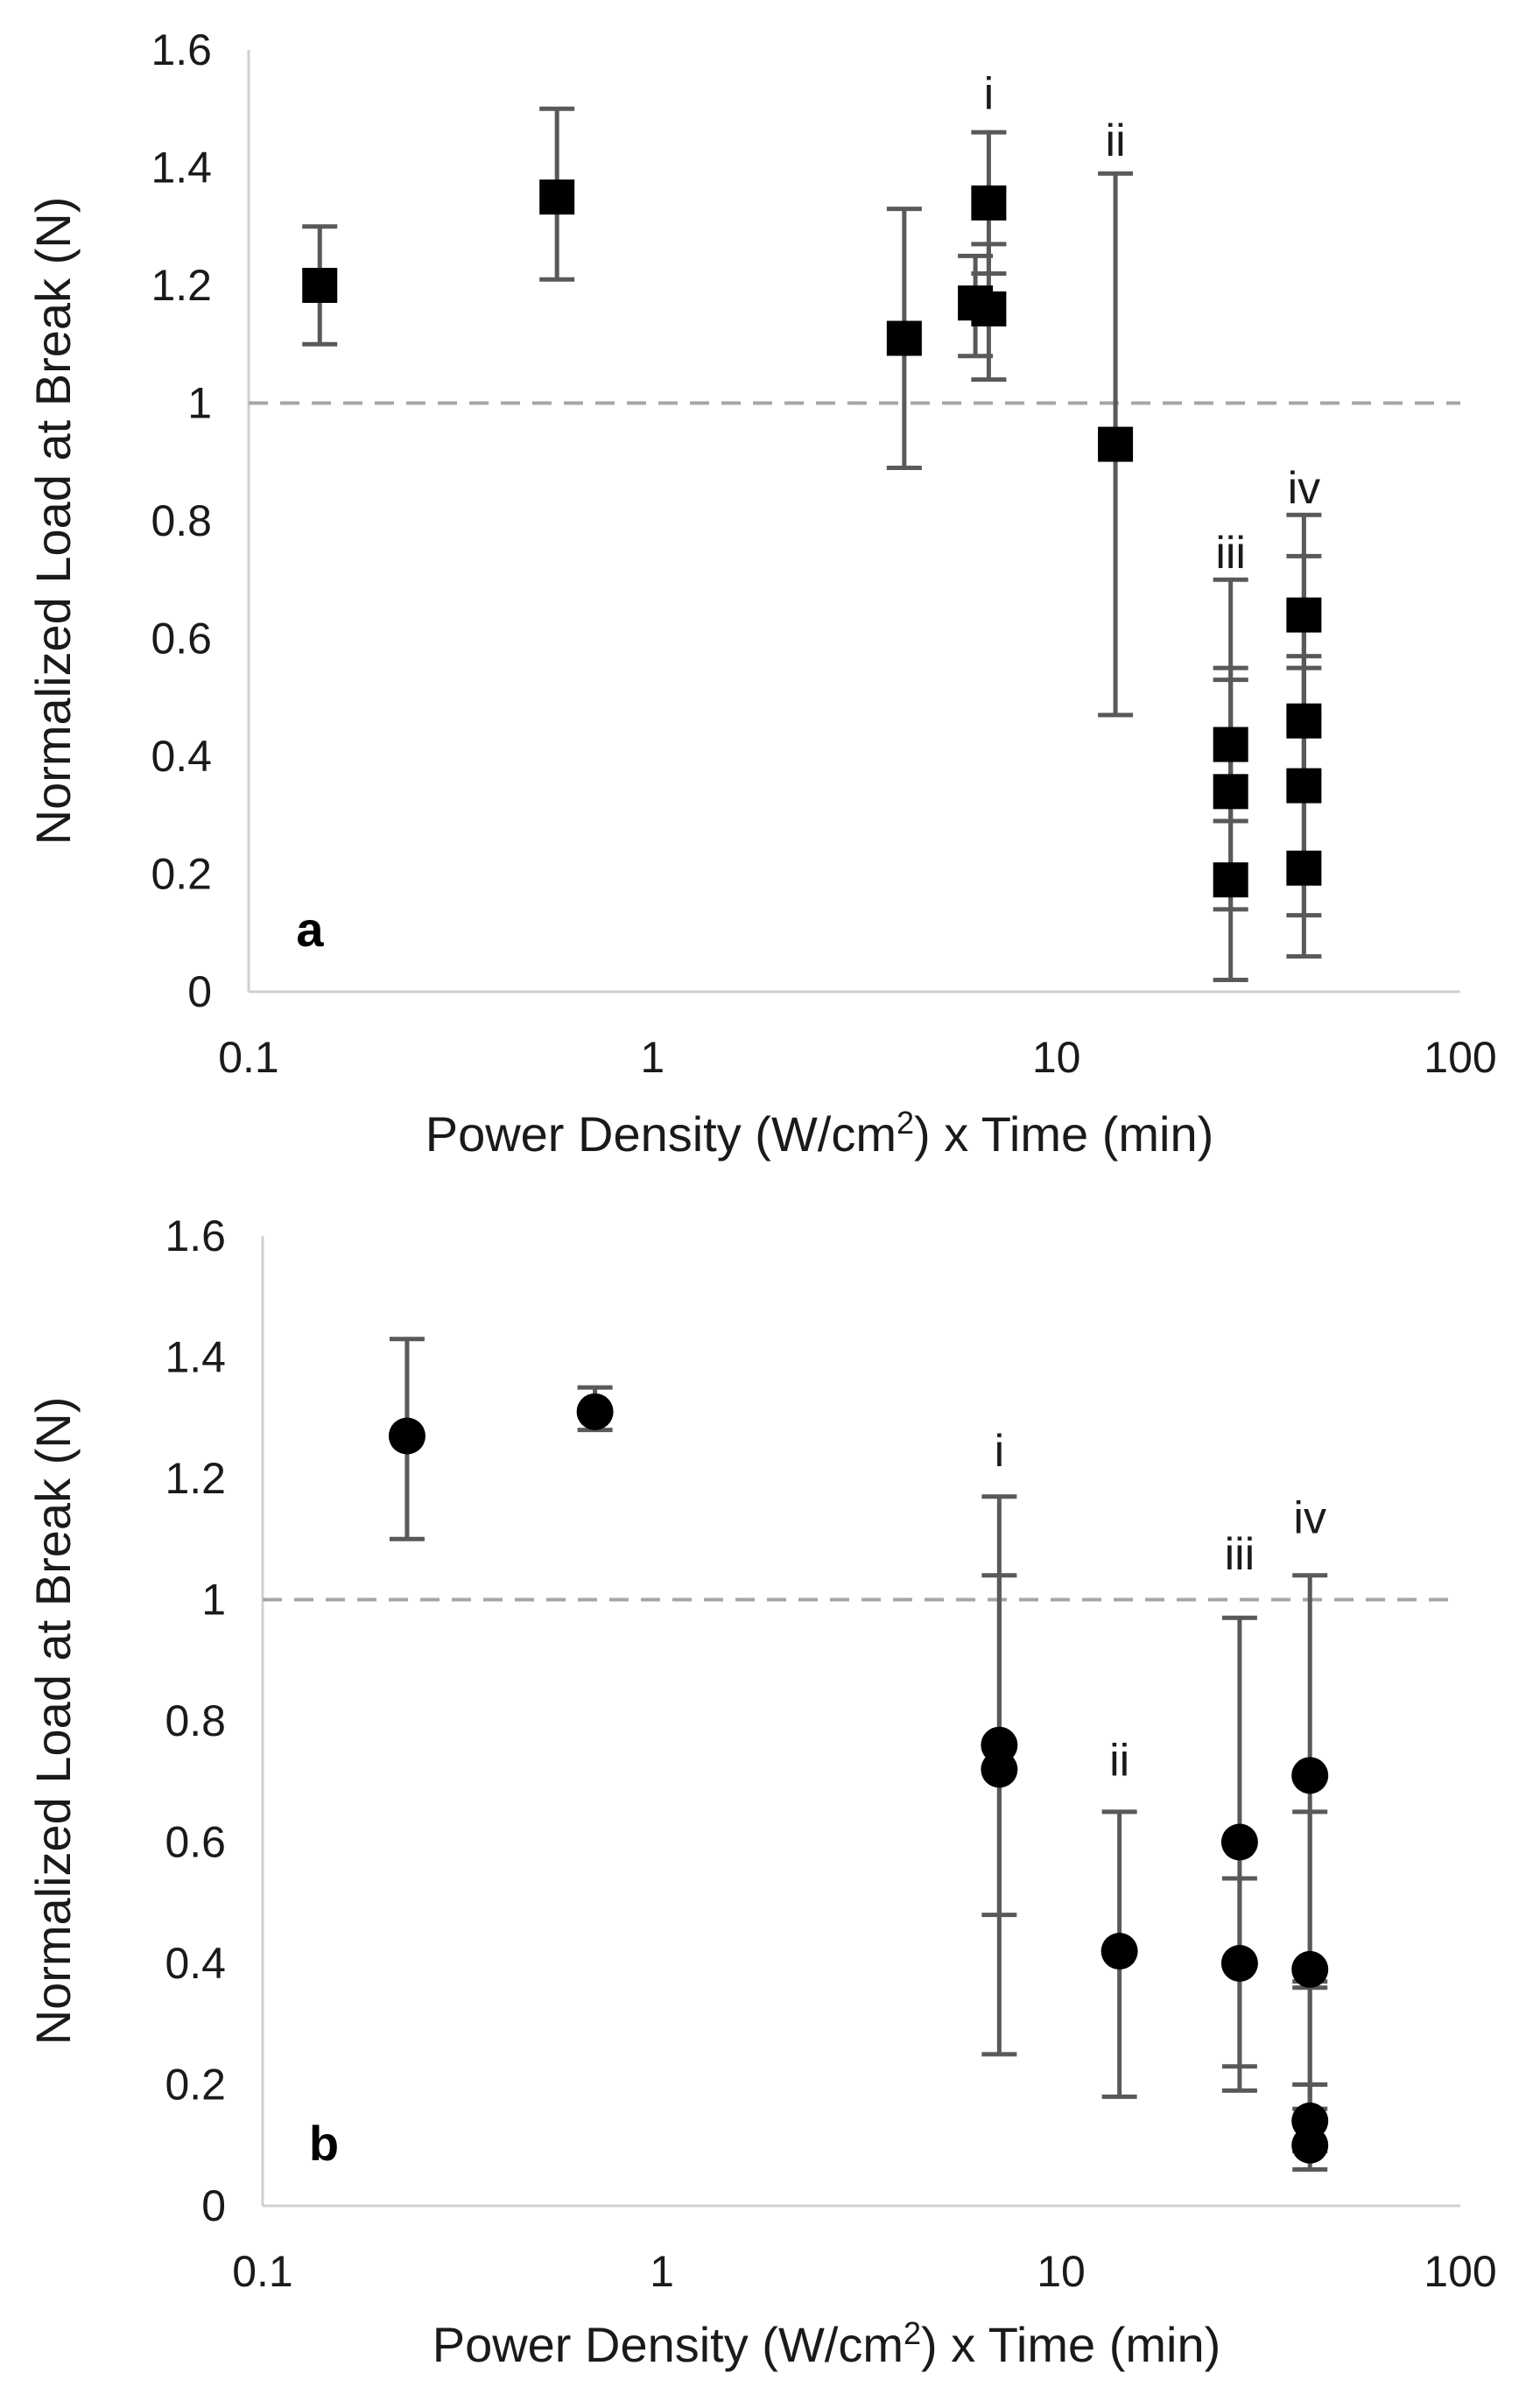 This screenshot has width=1540, height=2408. What do you see at coordinates (310, 930) in the screenshot?
I see `panel-label: a` at bounding box center [310, 930].